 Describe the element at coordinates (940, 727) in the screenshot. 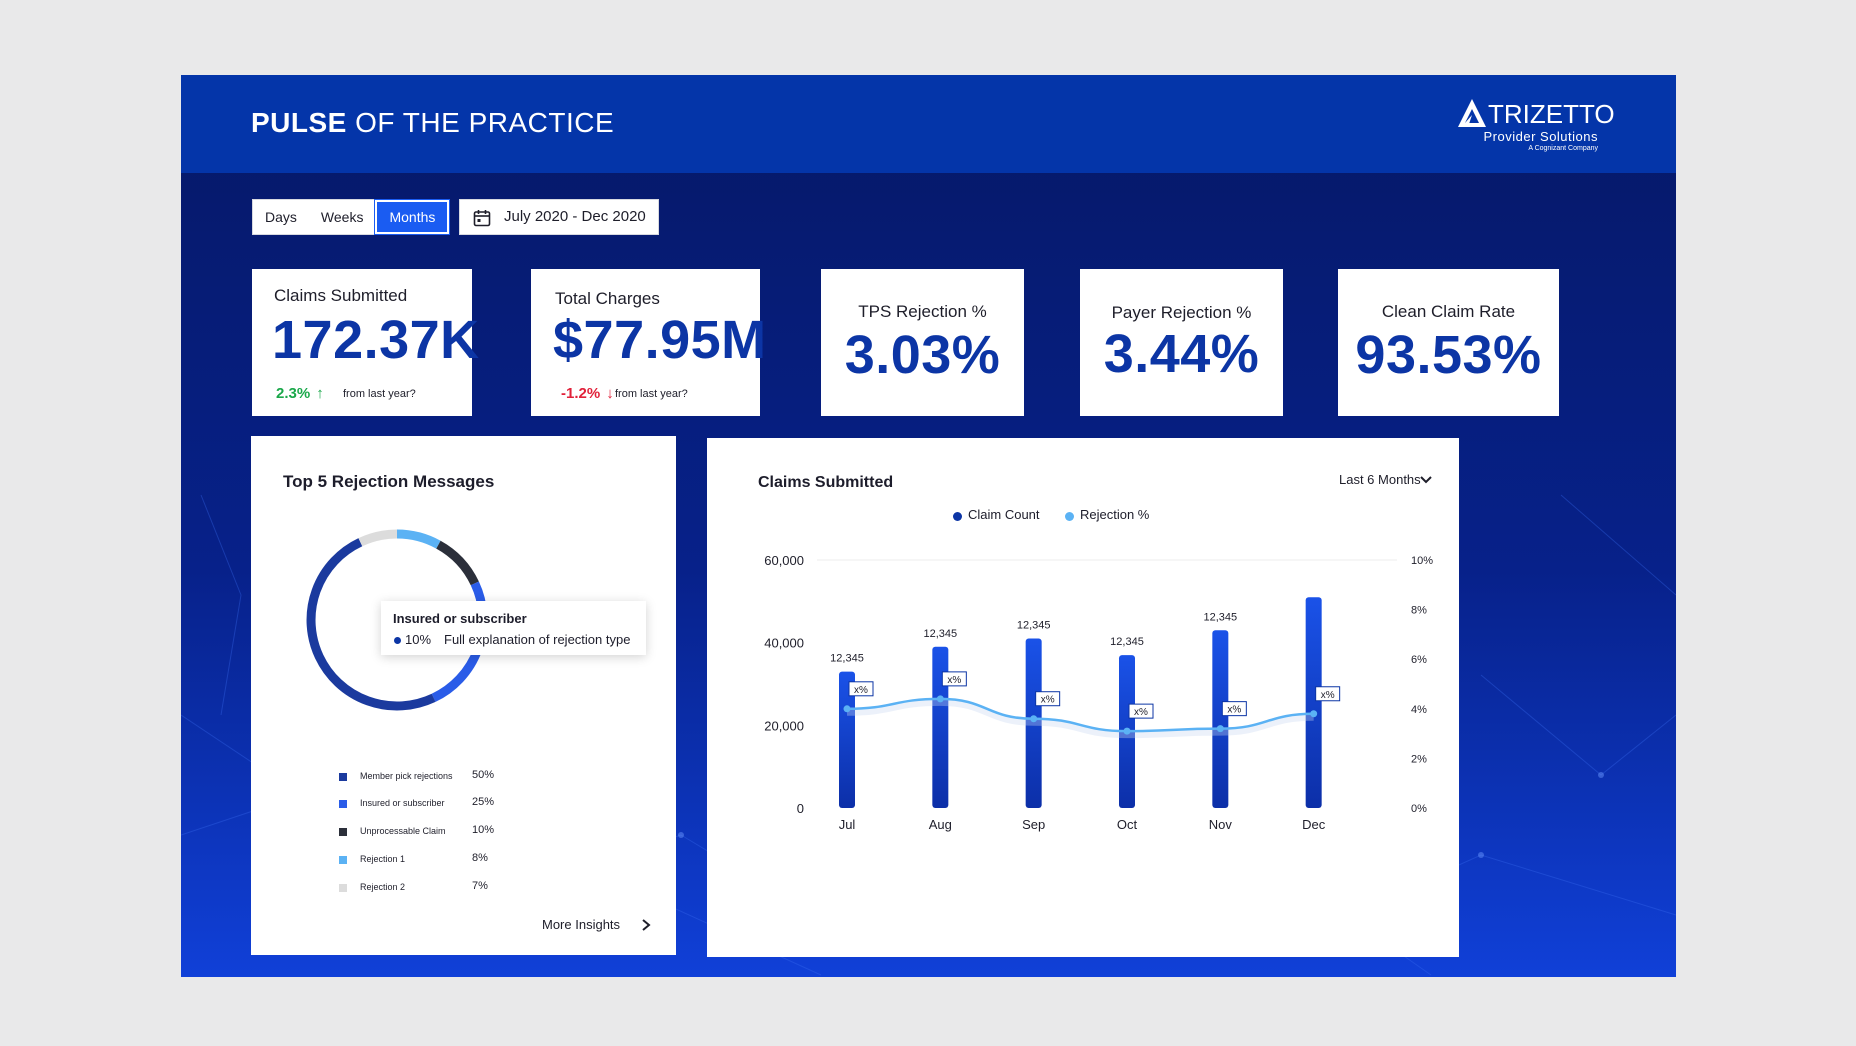

I see `bar-aug` at that location.